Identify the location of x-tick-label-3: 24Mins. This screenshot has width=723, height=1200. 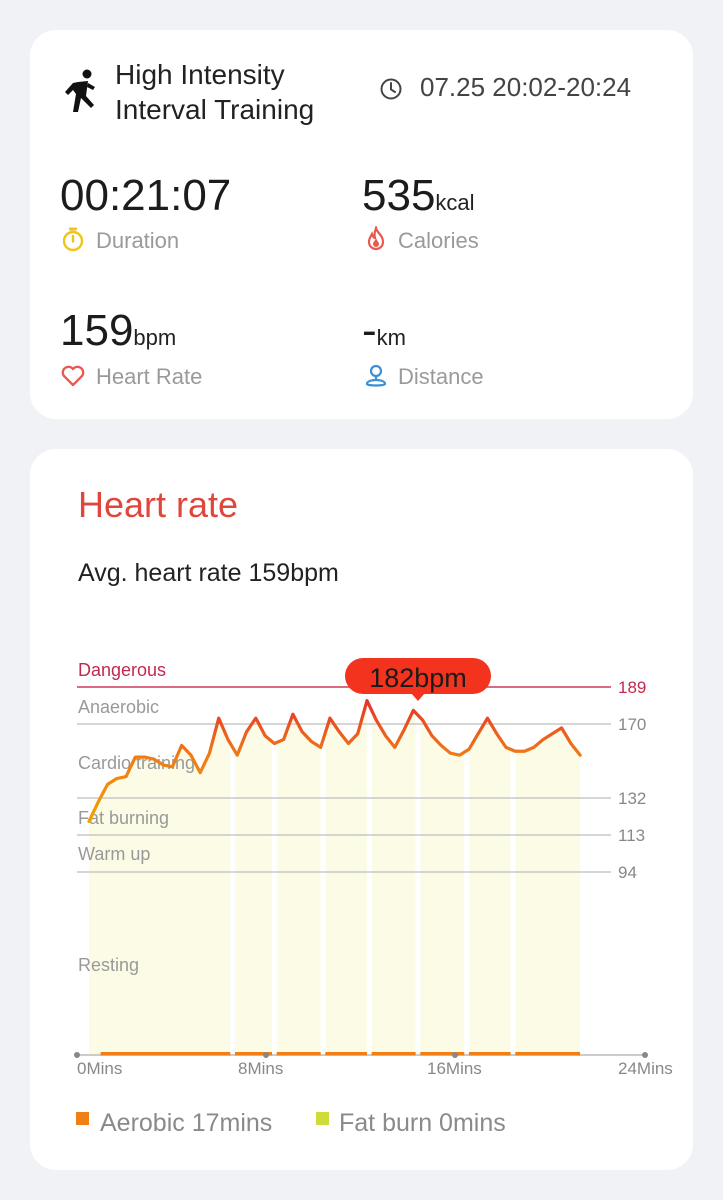
(645, 1068).